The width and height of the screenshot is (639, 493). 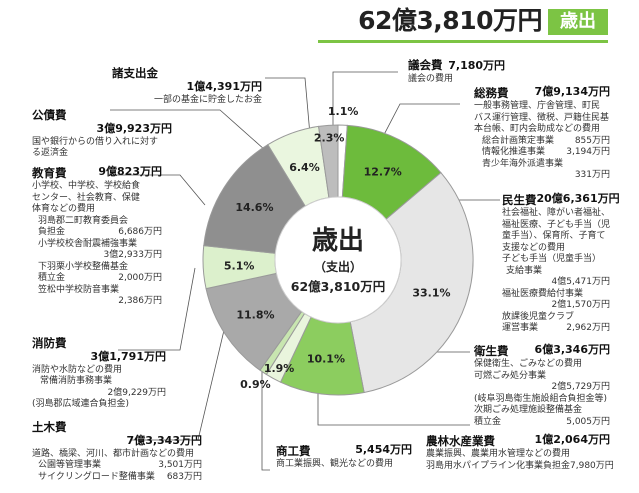 What do you see at coordinates (255, 384) in the screenshot?
I see `slice-percent-label: 0.9%` at bounding box center [255, 384].